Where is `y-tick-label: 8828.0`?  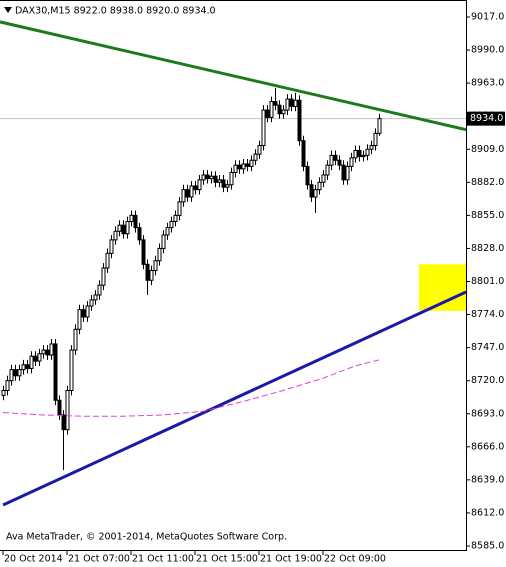
y-tick-label: 8828.0 is located at coordinates (487, 248).